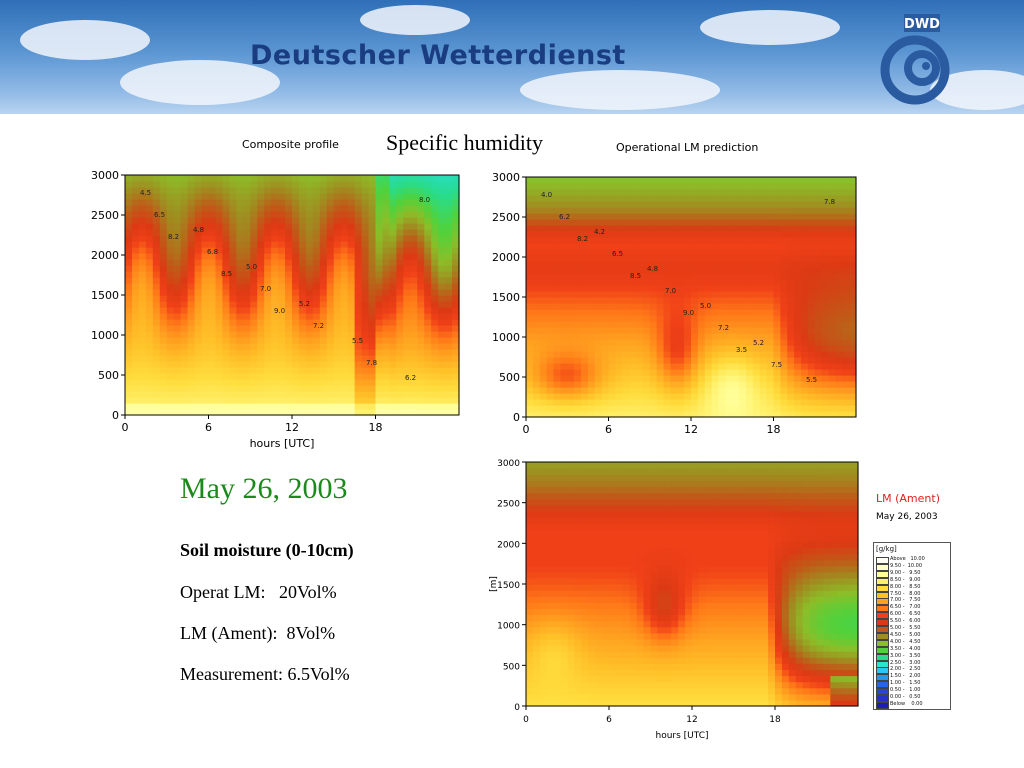  Describe the element at coordinates (691, 720) in the screenshot. I see `x-tick-label: 12` at that location.